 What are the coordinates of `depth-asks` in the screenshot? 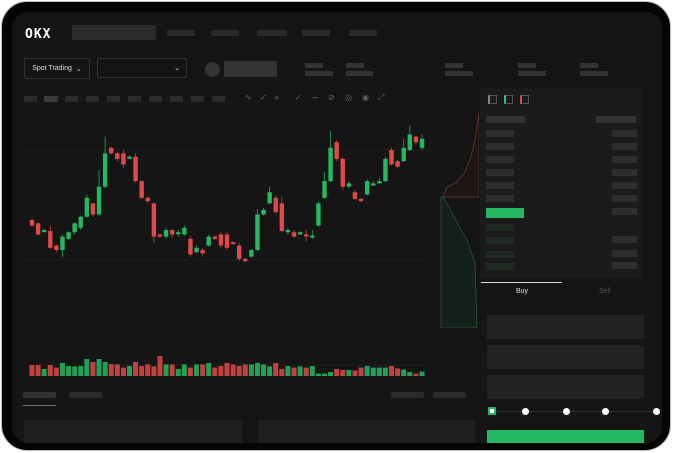 It's located at (460, 155).